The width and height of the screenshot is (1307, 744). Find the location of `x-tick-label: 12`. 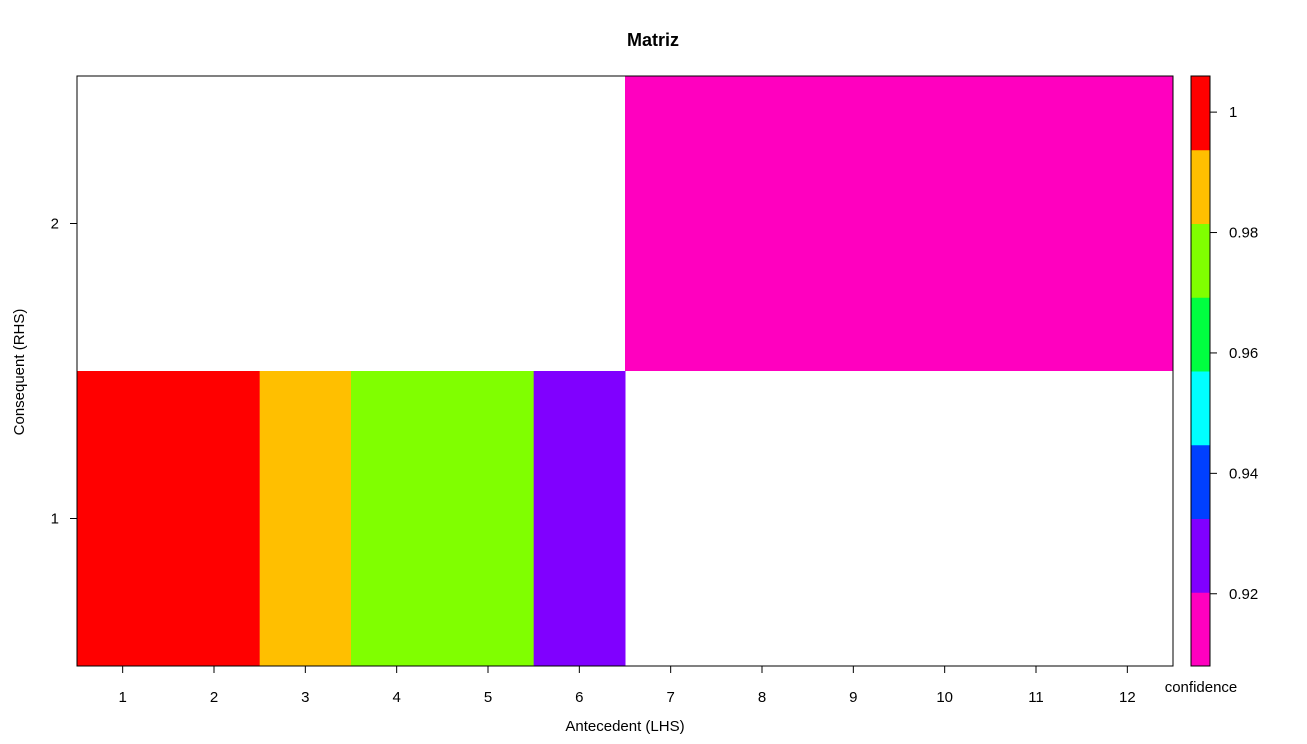

x-tick-label: 12 is located at coordinates (1127, 697).